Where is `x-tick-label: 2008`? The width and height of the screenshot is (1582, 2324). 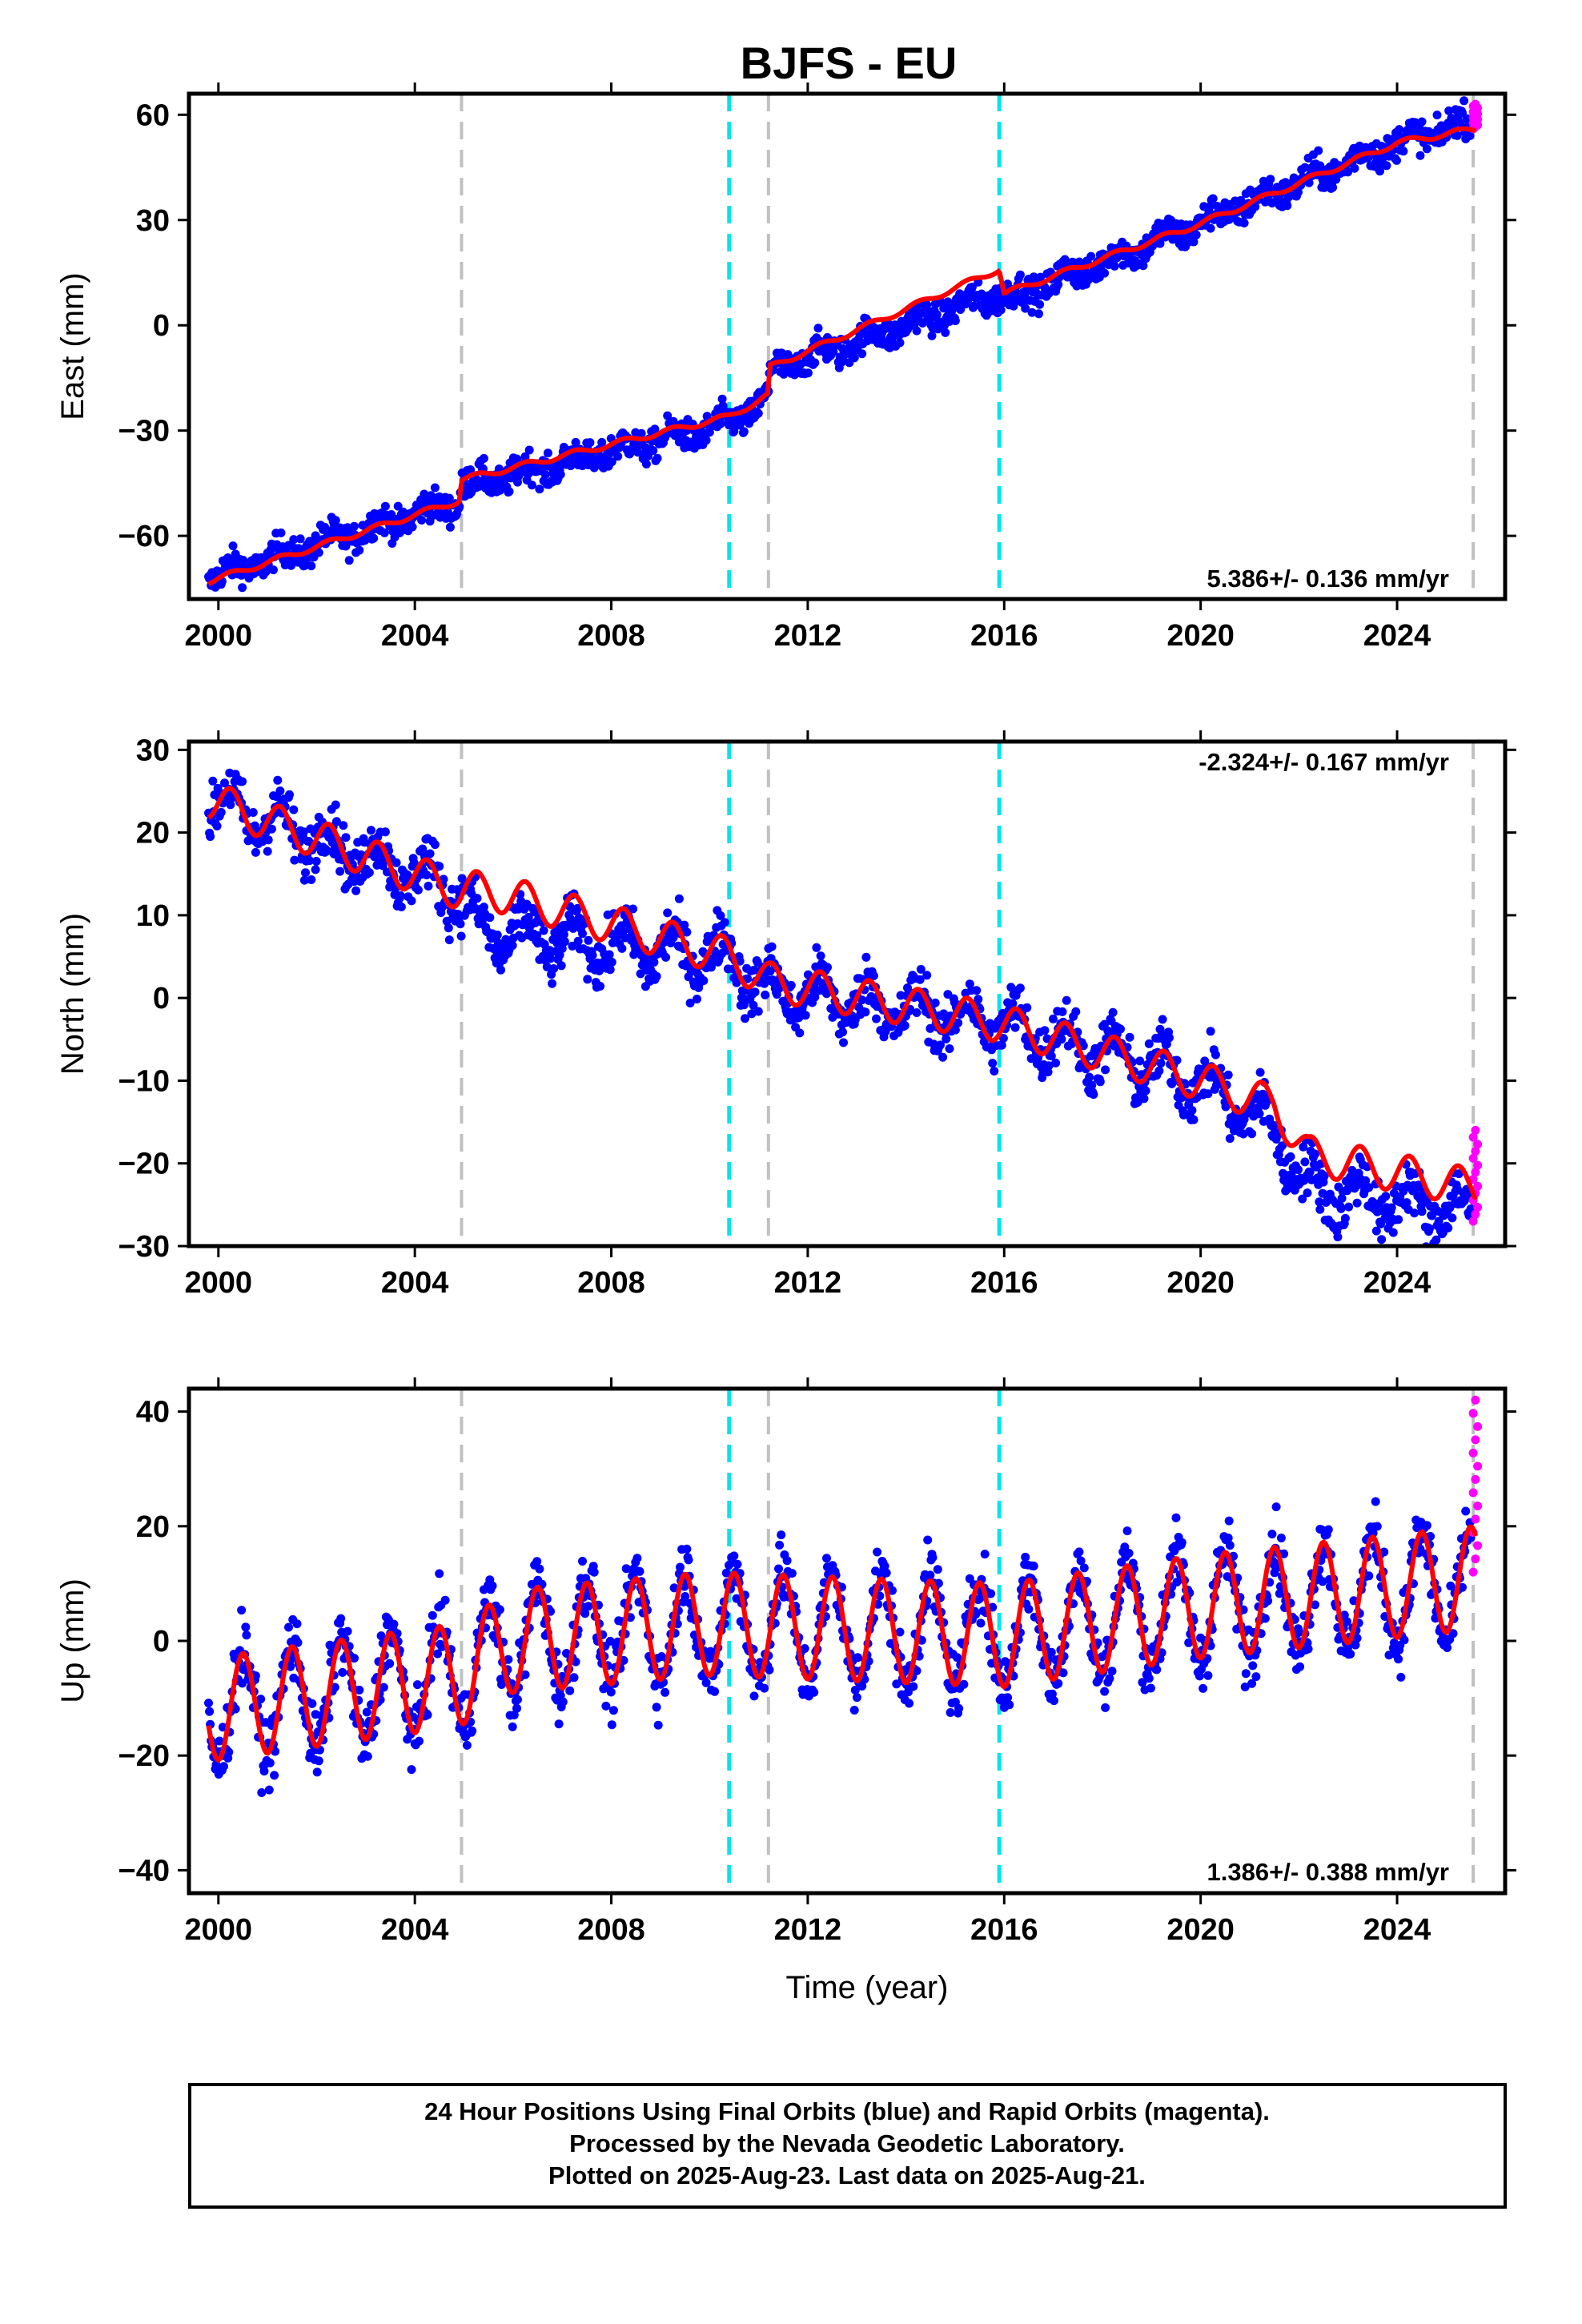
x-tick-label: 2008 is located at coordinates (611, 636).